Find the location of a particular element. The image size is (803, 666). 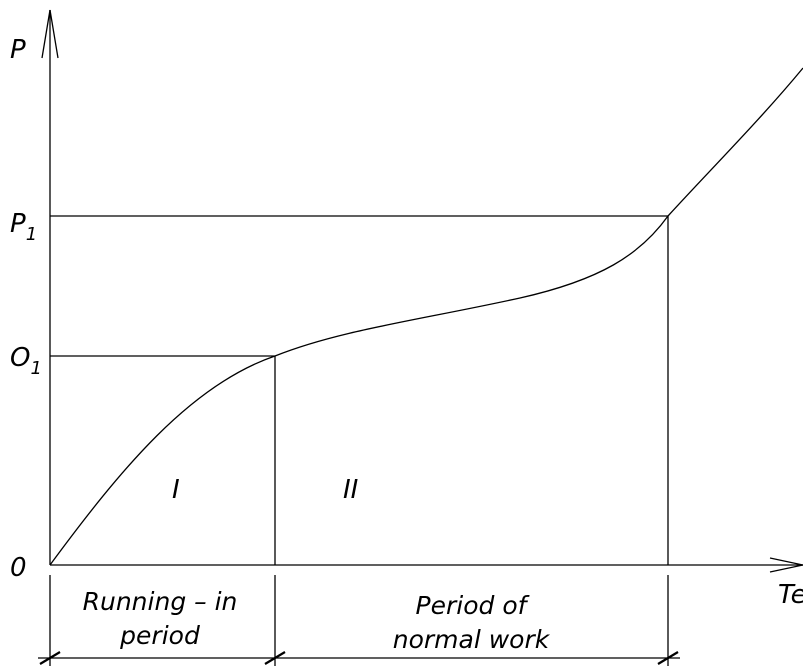

dim-tick-left is located at coordinates (50, 658).